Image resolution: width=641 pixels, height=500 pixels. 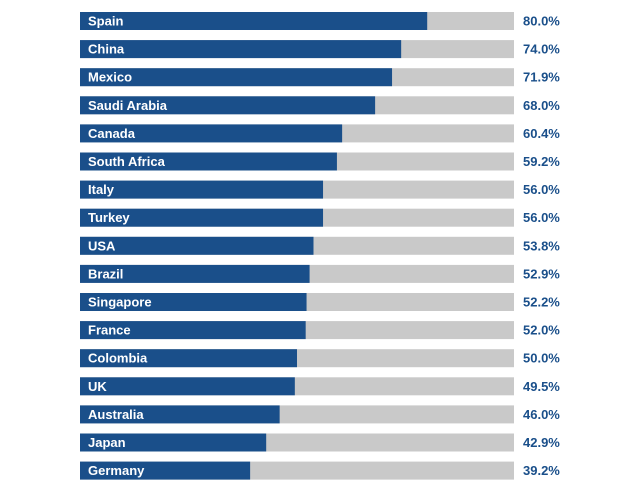 I want to click on value-label: 80.0%, so click(x=541, y=21).